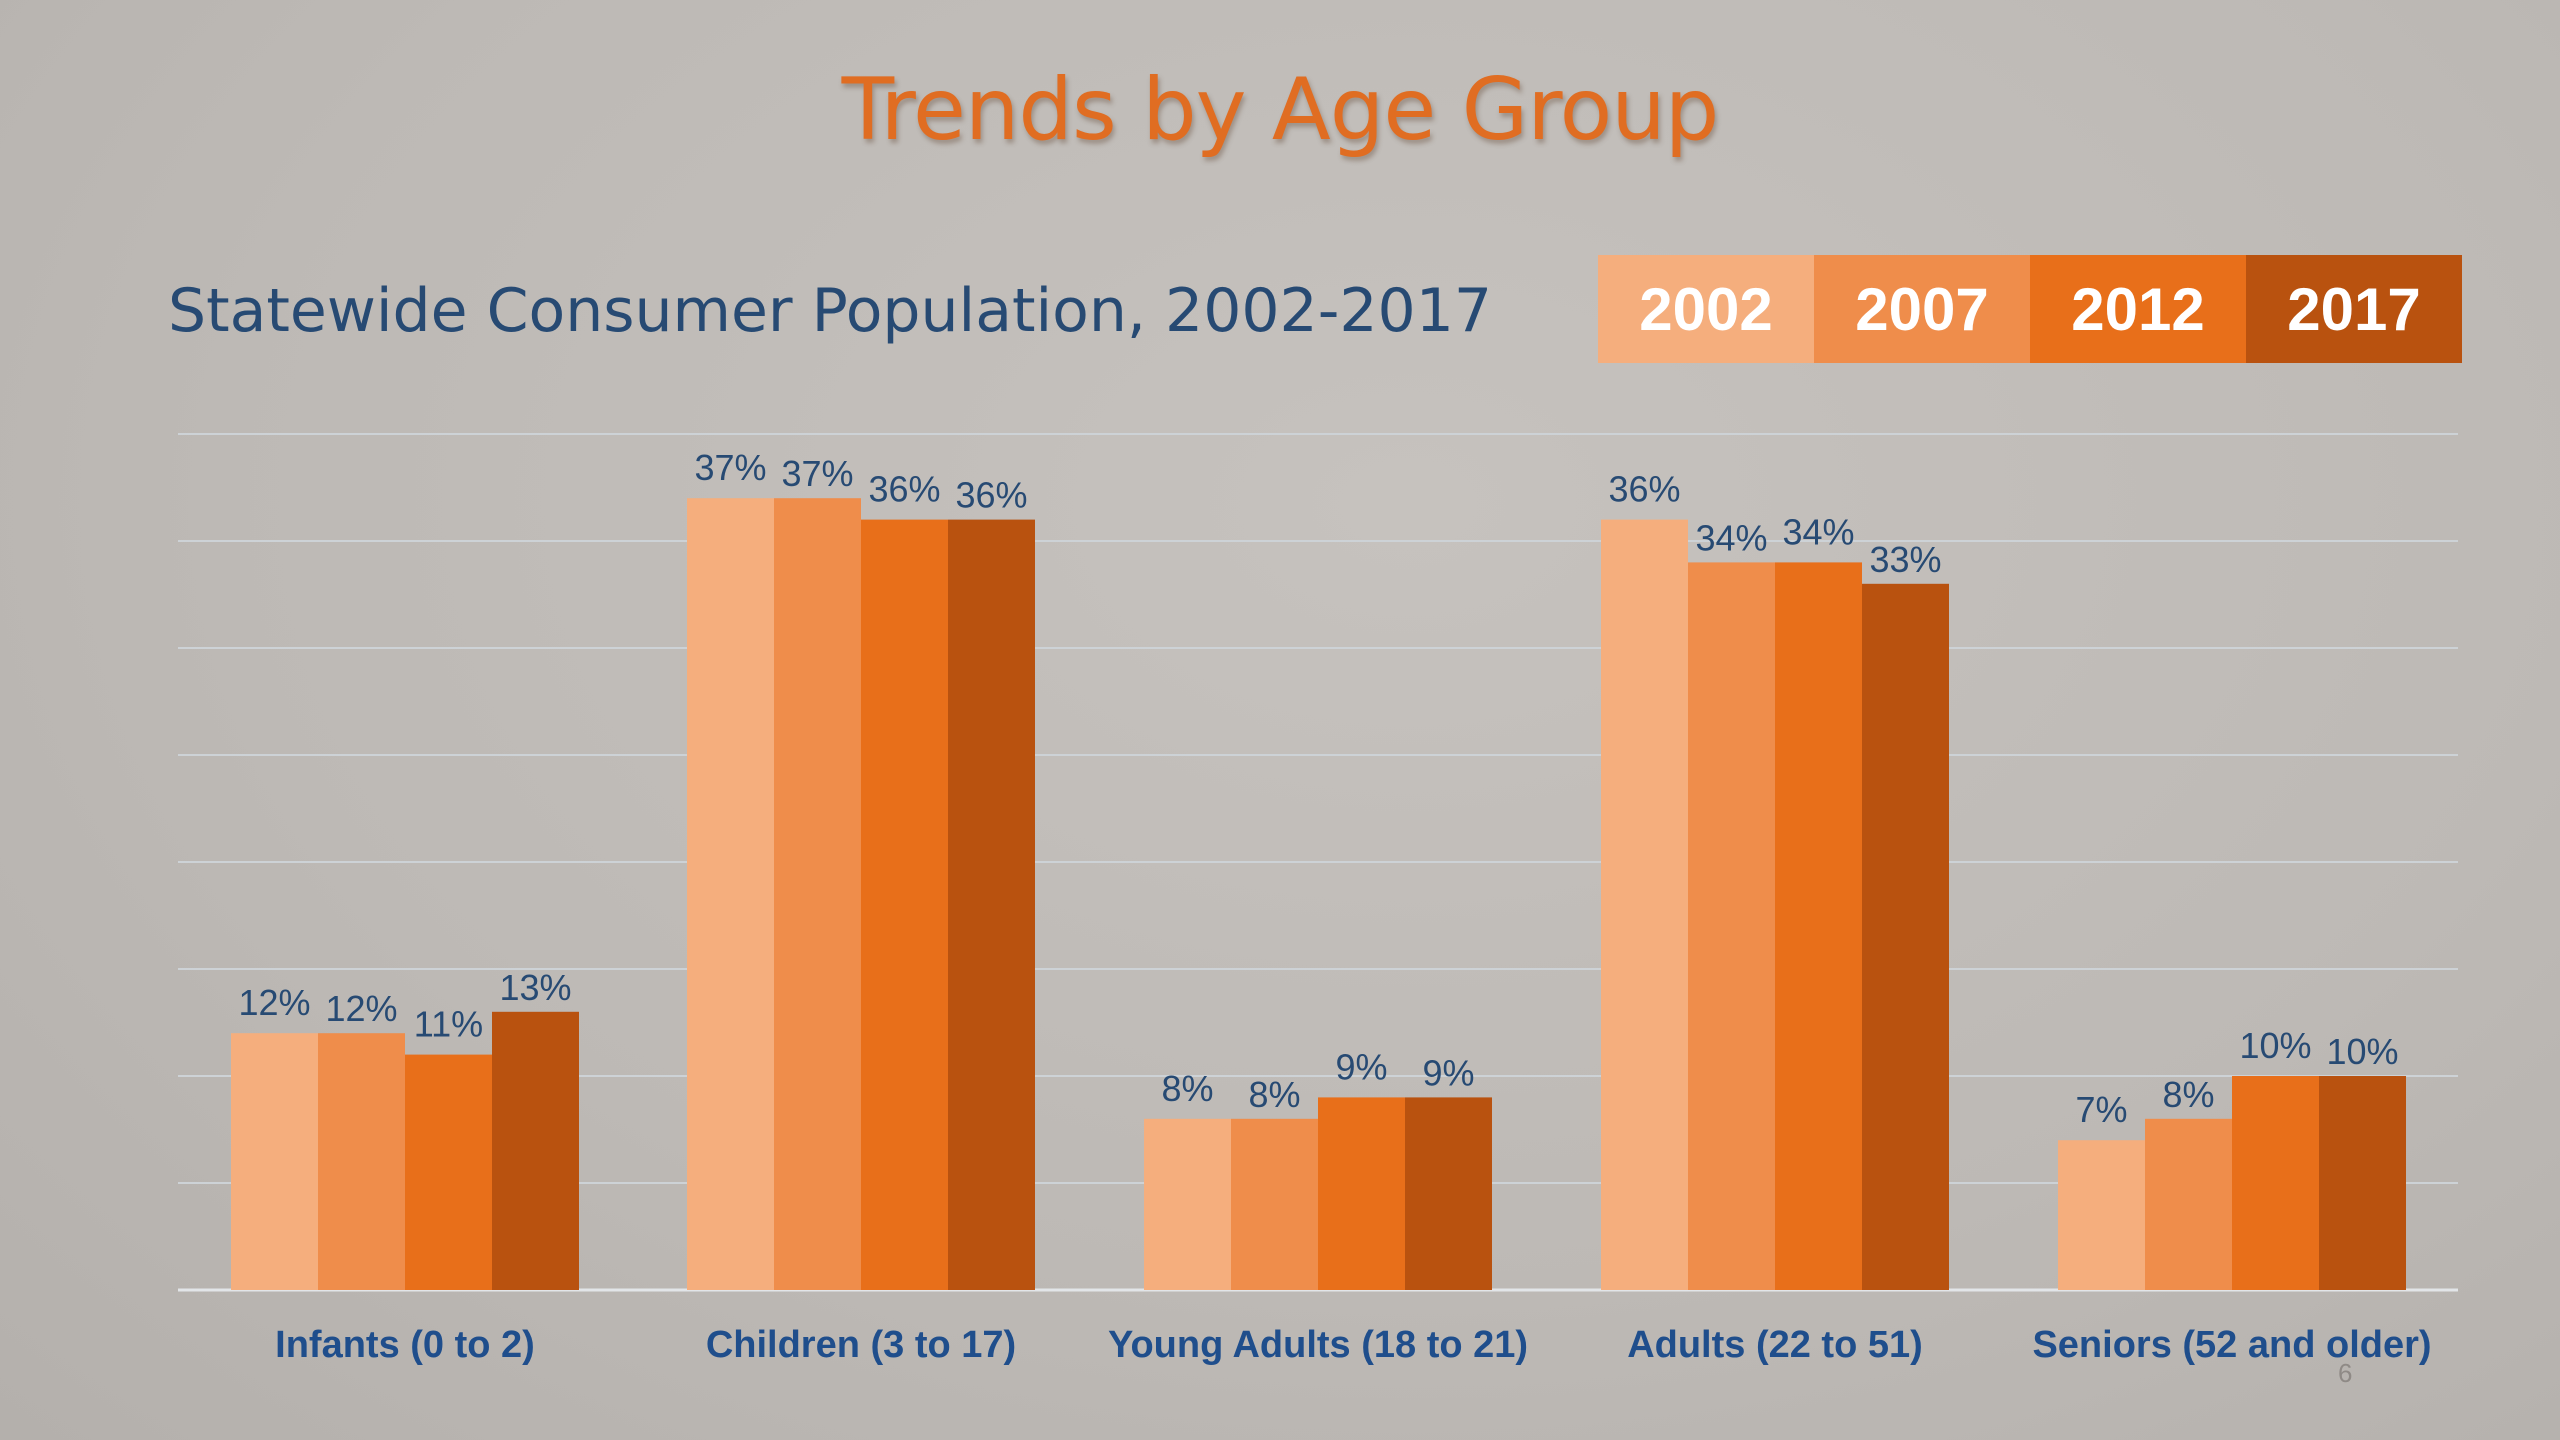 This screenshot has height=1440, width=2560. What do you see at coordinates (2231, 1345) in the screenshot?
I see `category-label: Seniors (52 and older)` at bounding box center [2231, 1345].